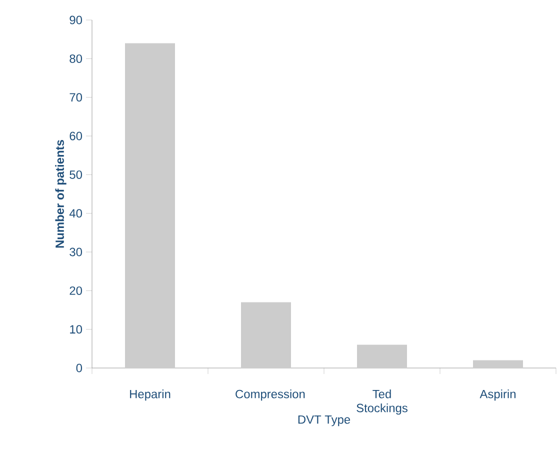  What do you see at coordinates (76, 136) in the screenshot?
I see `y-tick-label: 60` at bounding box center [76, 136].